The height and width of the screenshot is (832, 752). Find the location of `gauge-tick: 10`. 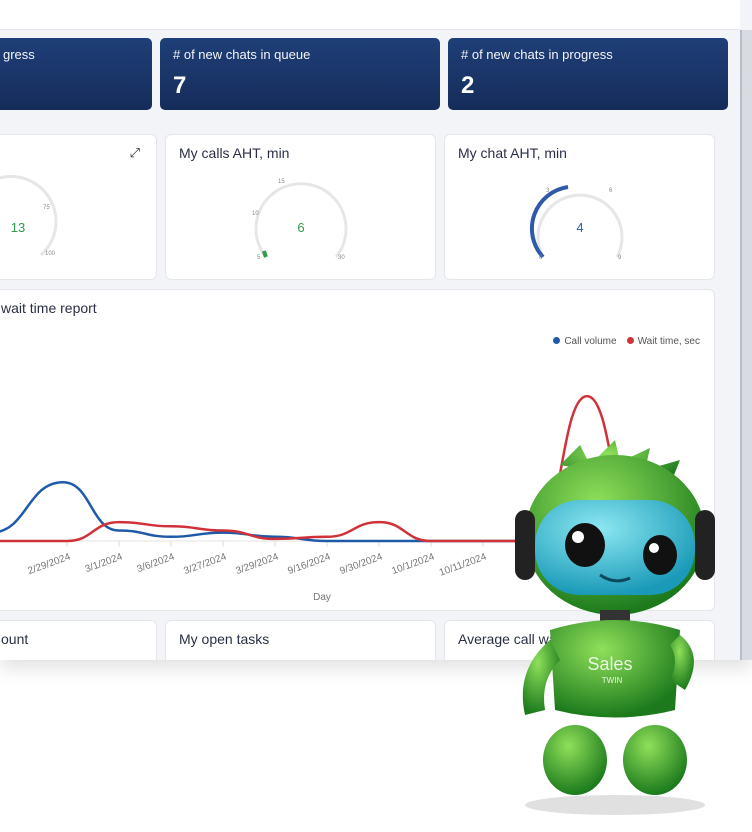

gauge-tick: 10 is located at coordinates (255, 214).